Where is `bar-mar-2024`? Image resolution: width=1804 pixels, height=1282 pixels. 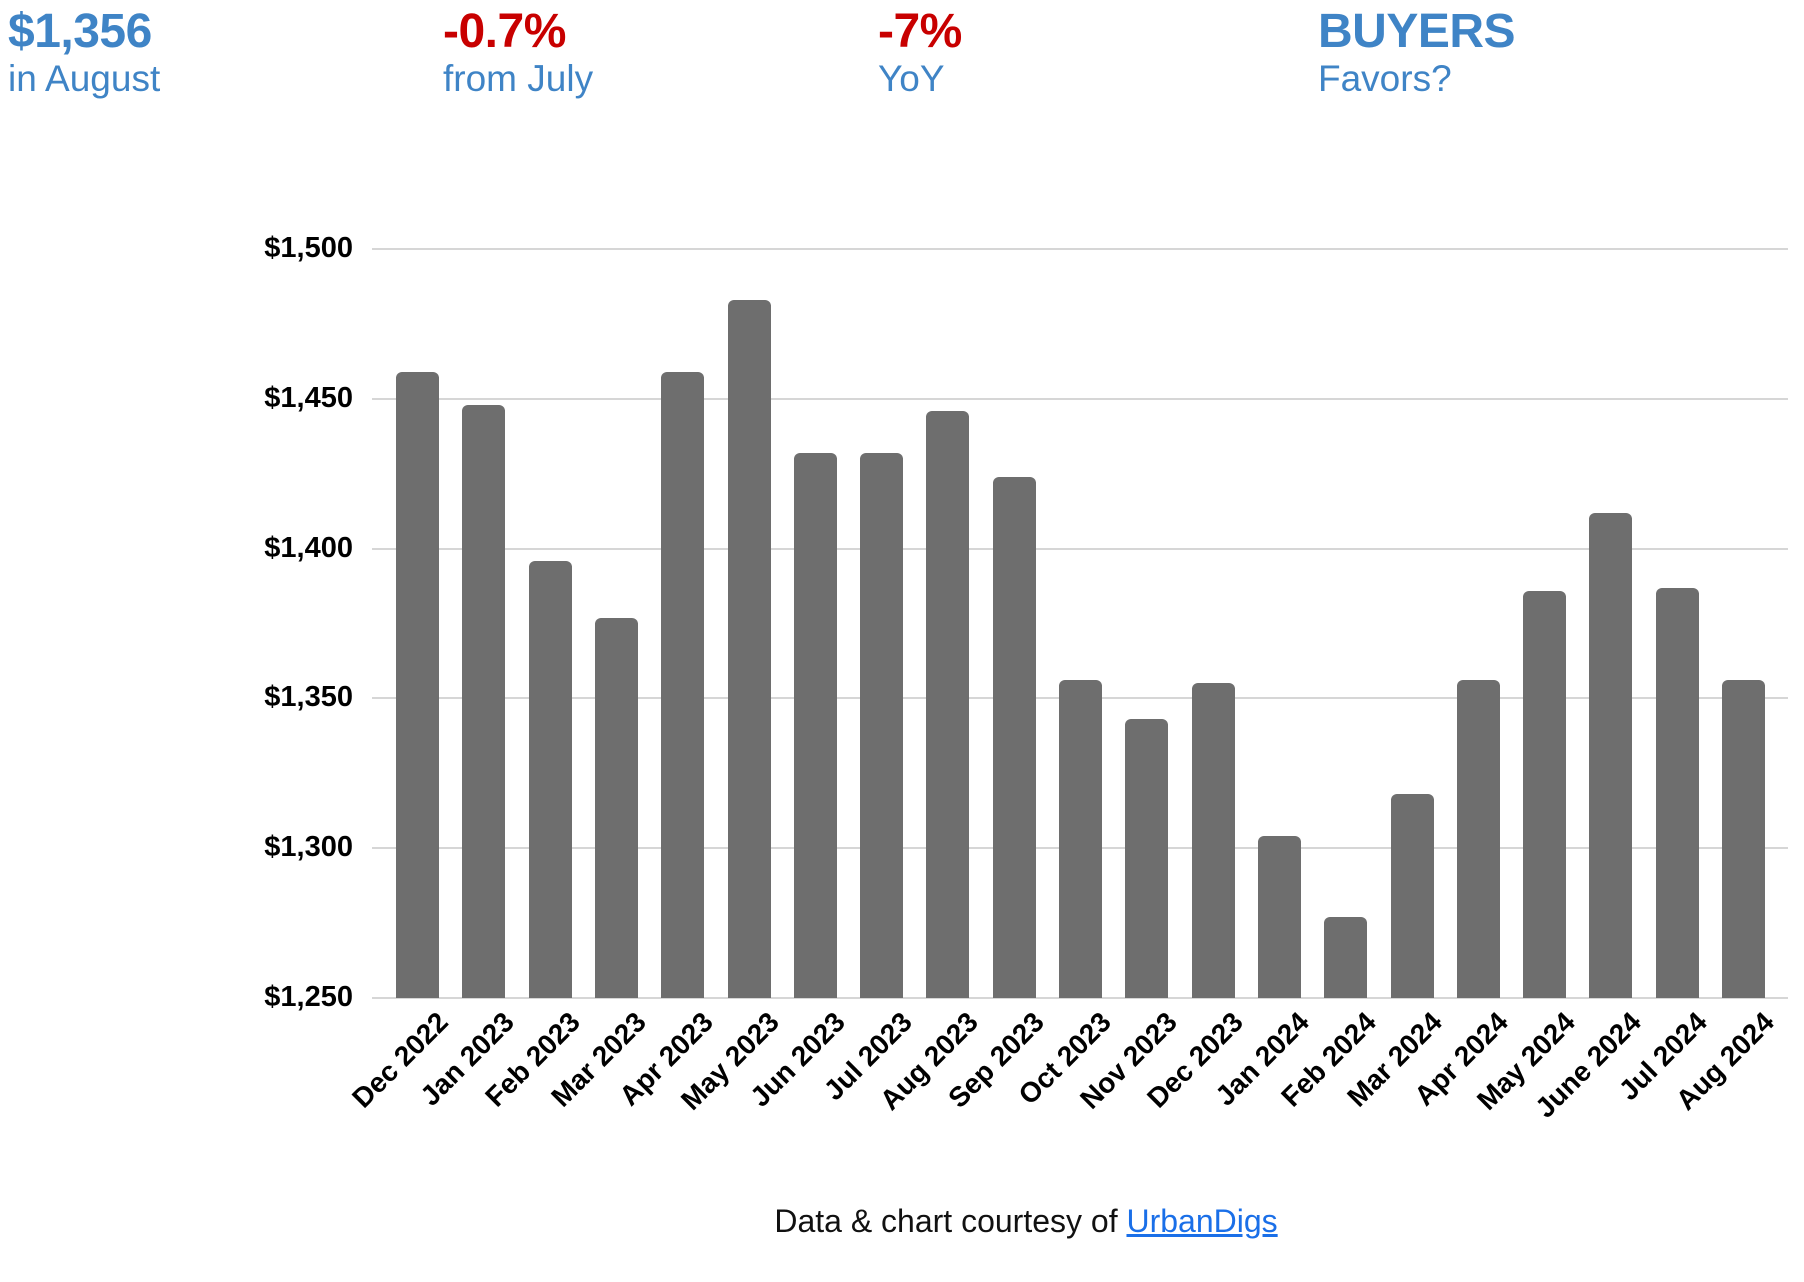 bar-mar-2024 is located at coordinates (1412, 896).